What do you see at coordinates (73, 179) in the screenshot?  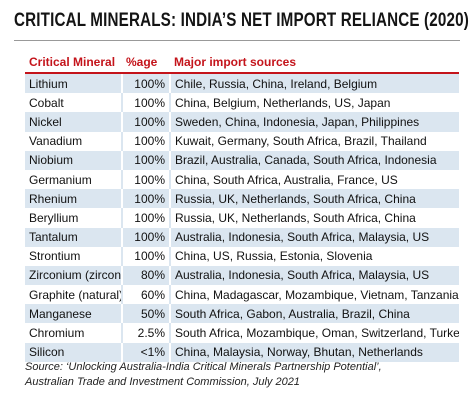 I see `mineral-cell: Germanium` at bounding box center [73, 179].